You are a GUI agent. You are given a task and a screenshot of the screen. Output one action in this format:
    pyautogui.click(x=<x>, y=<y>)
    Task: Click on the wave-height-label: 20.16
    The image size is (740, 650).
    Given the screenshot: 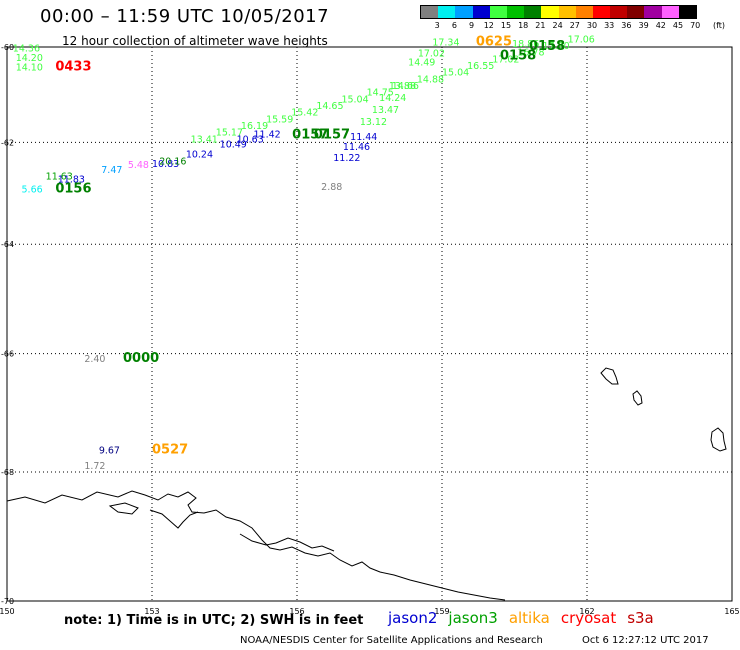 What is the action you would take?
    pyautogui.click(x=172, y=162)
    